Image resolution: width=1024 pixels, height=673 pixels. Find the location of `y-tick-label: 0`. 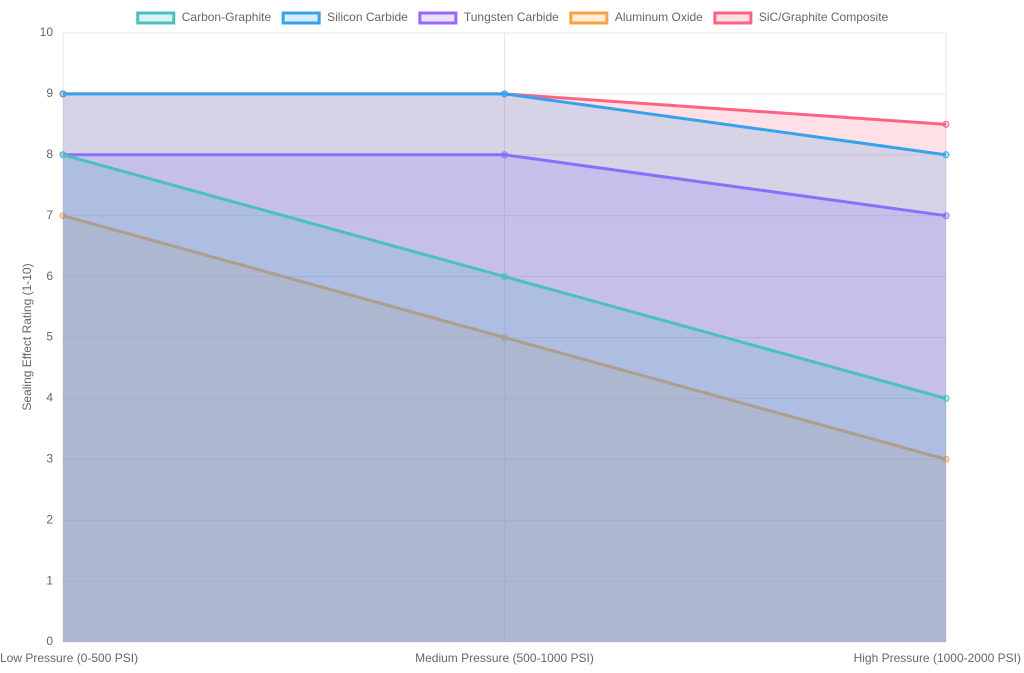

y-tick-label: 0 is located at coordinates (49, 641).